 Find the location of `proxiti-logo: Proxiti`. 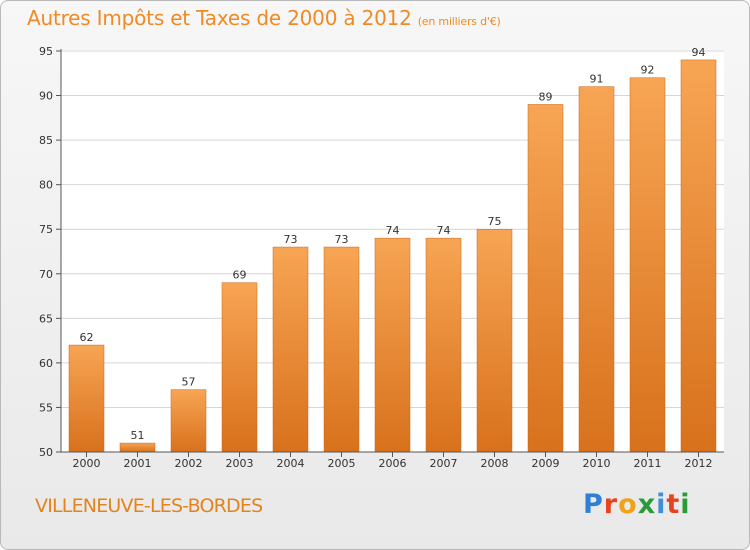

proxiti-logo: Proxiti is located at coordinates (637, 504).